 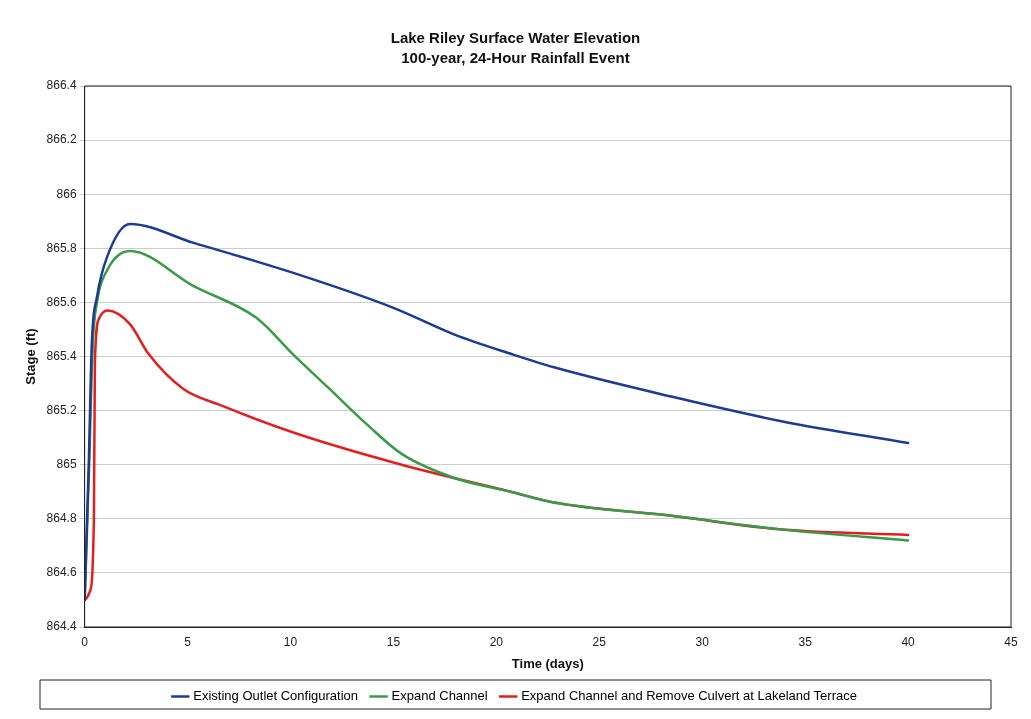 I want to click on y-tick-label: 865.6, so click(x=61, y=301).